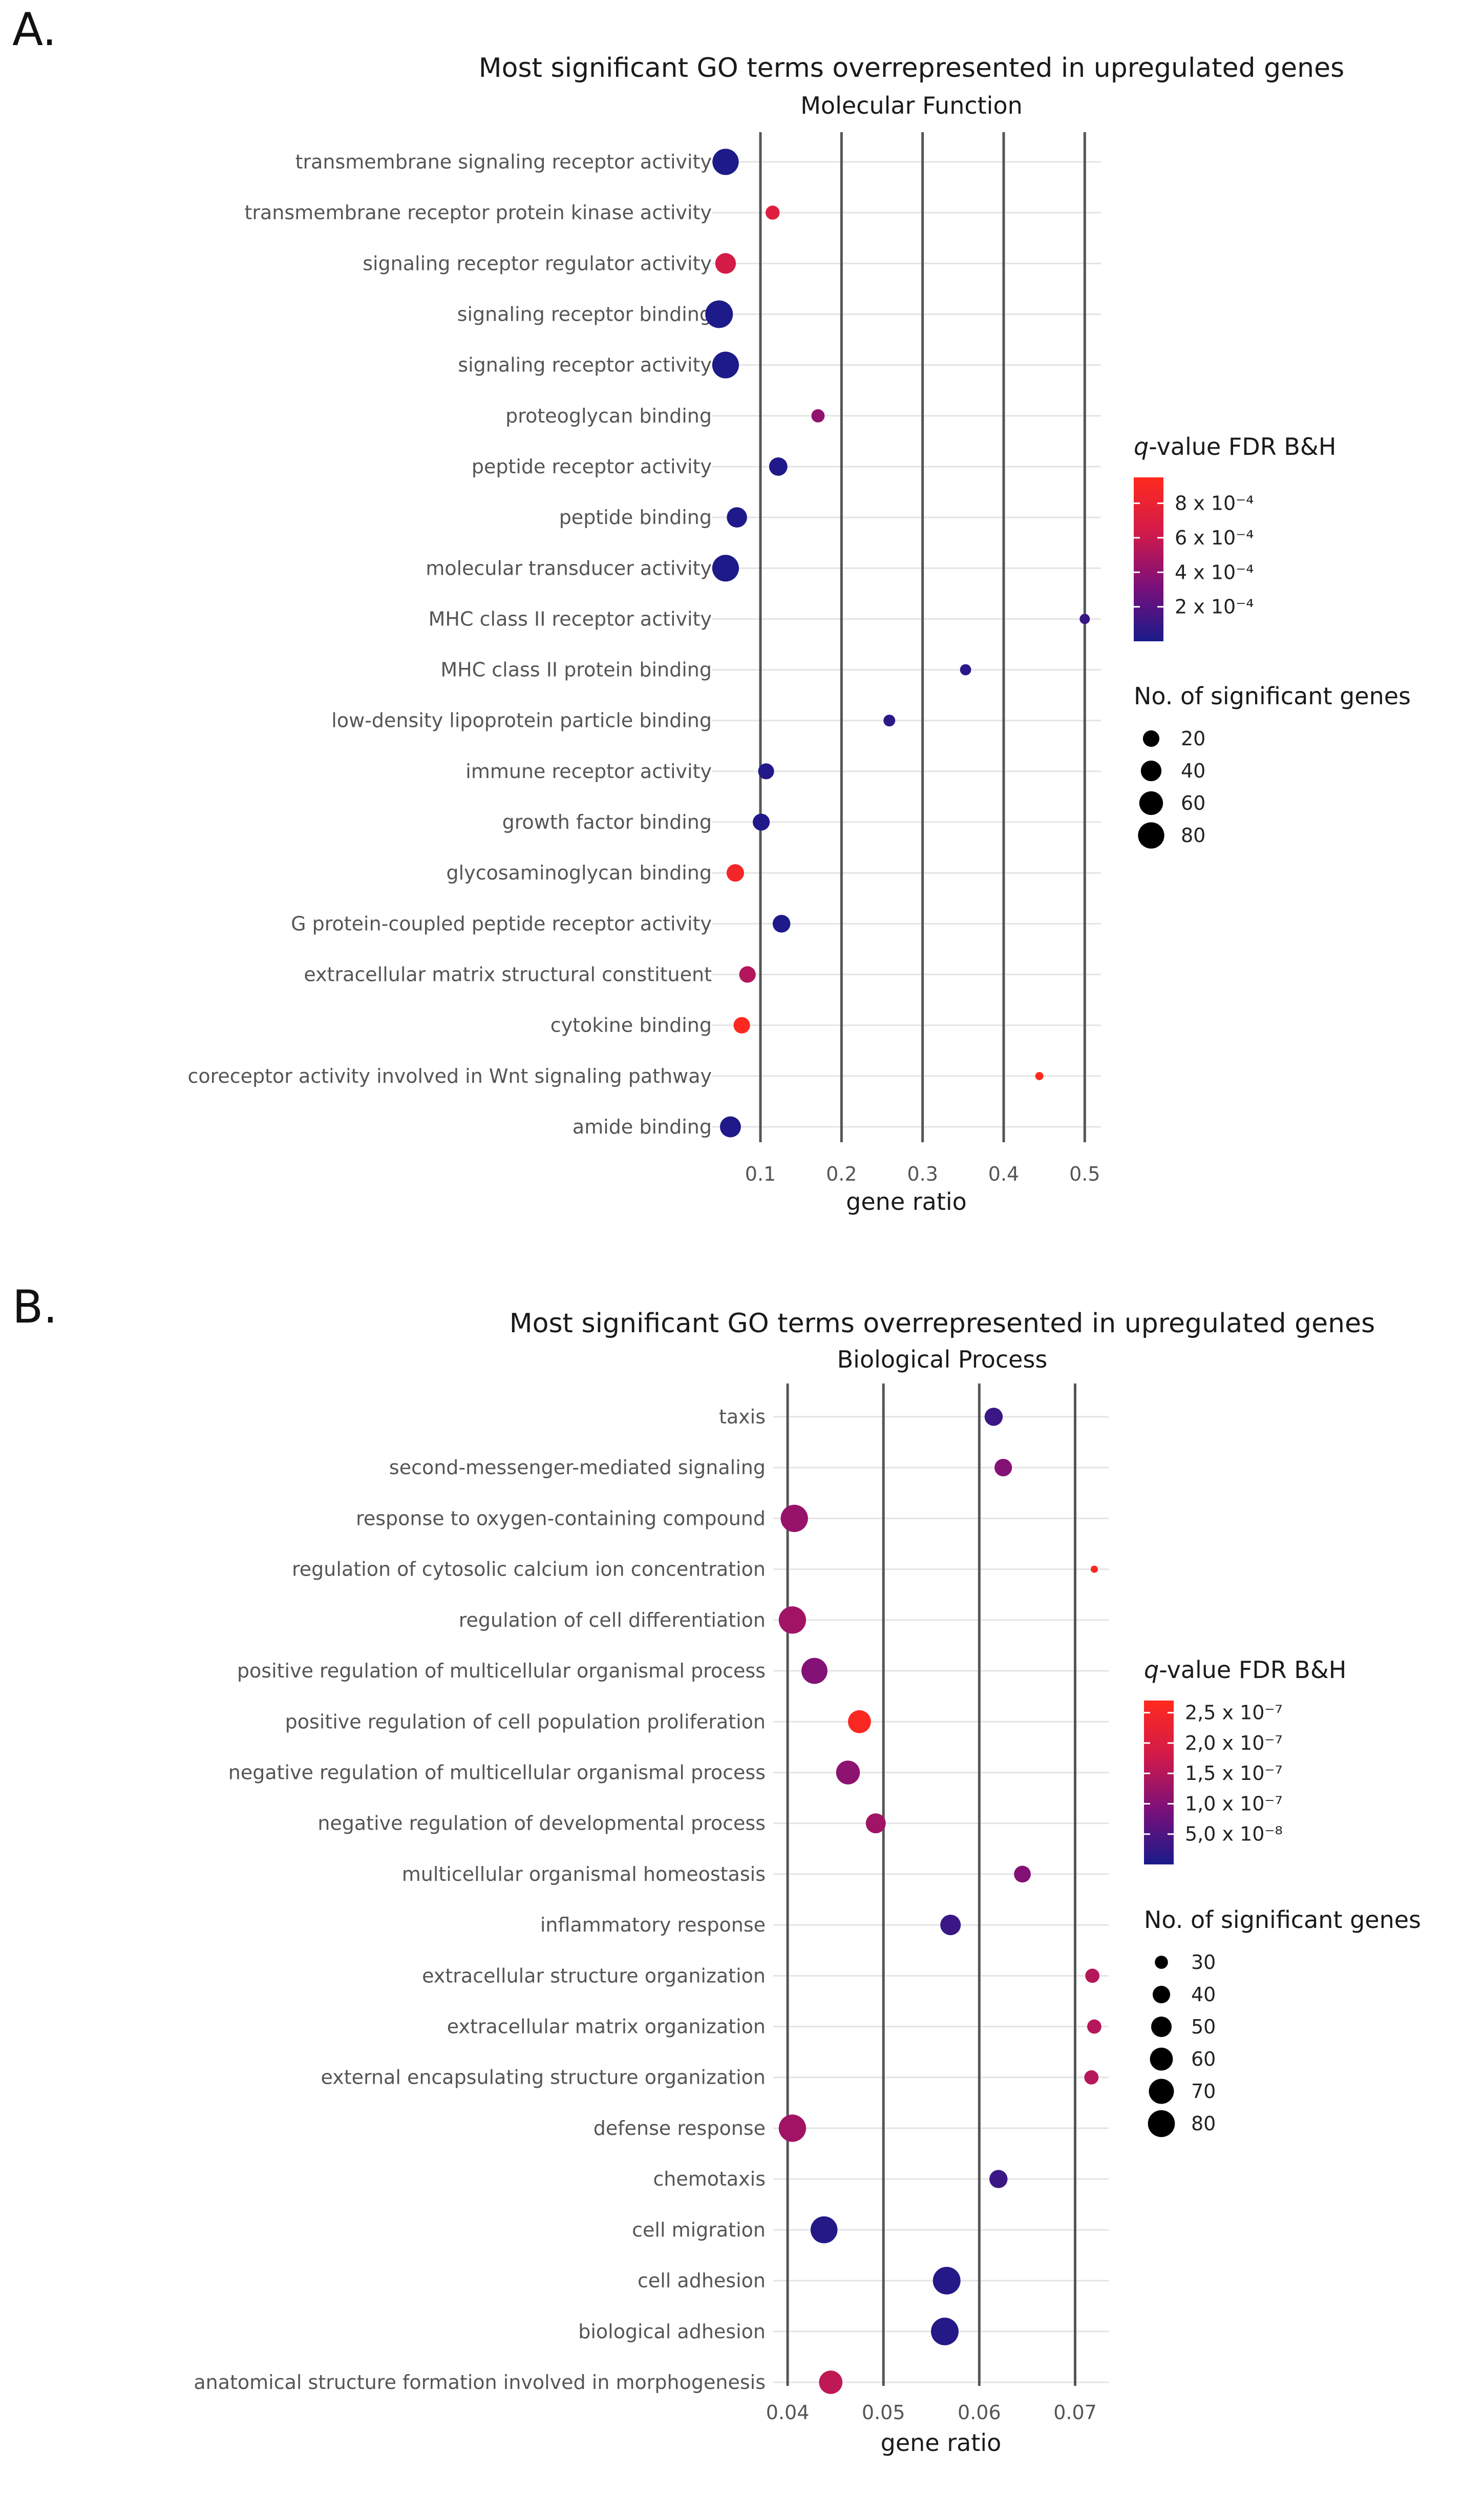 The image size is (1484, 2496). What do you see at coordinates (607, 2027) in the screenshot?
I see `y-tick-label: extracellular matrix organization` at bounding box center [607, 2027].